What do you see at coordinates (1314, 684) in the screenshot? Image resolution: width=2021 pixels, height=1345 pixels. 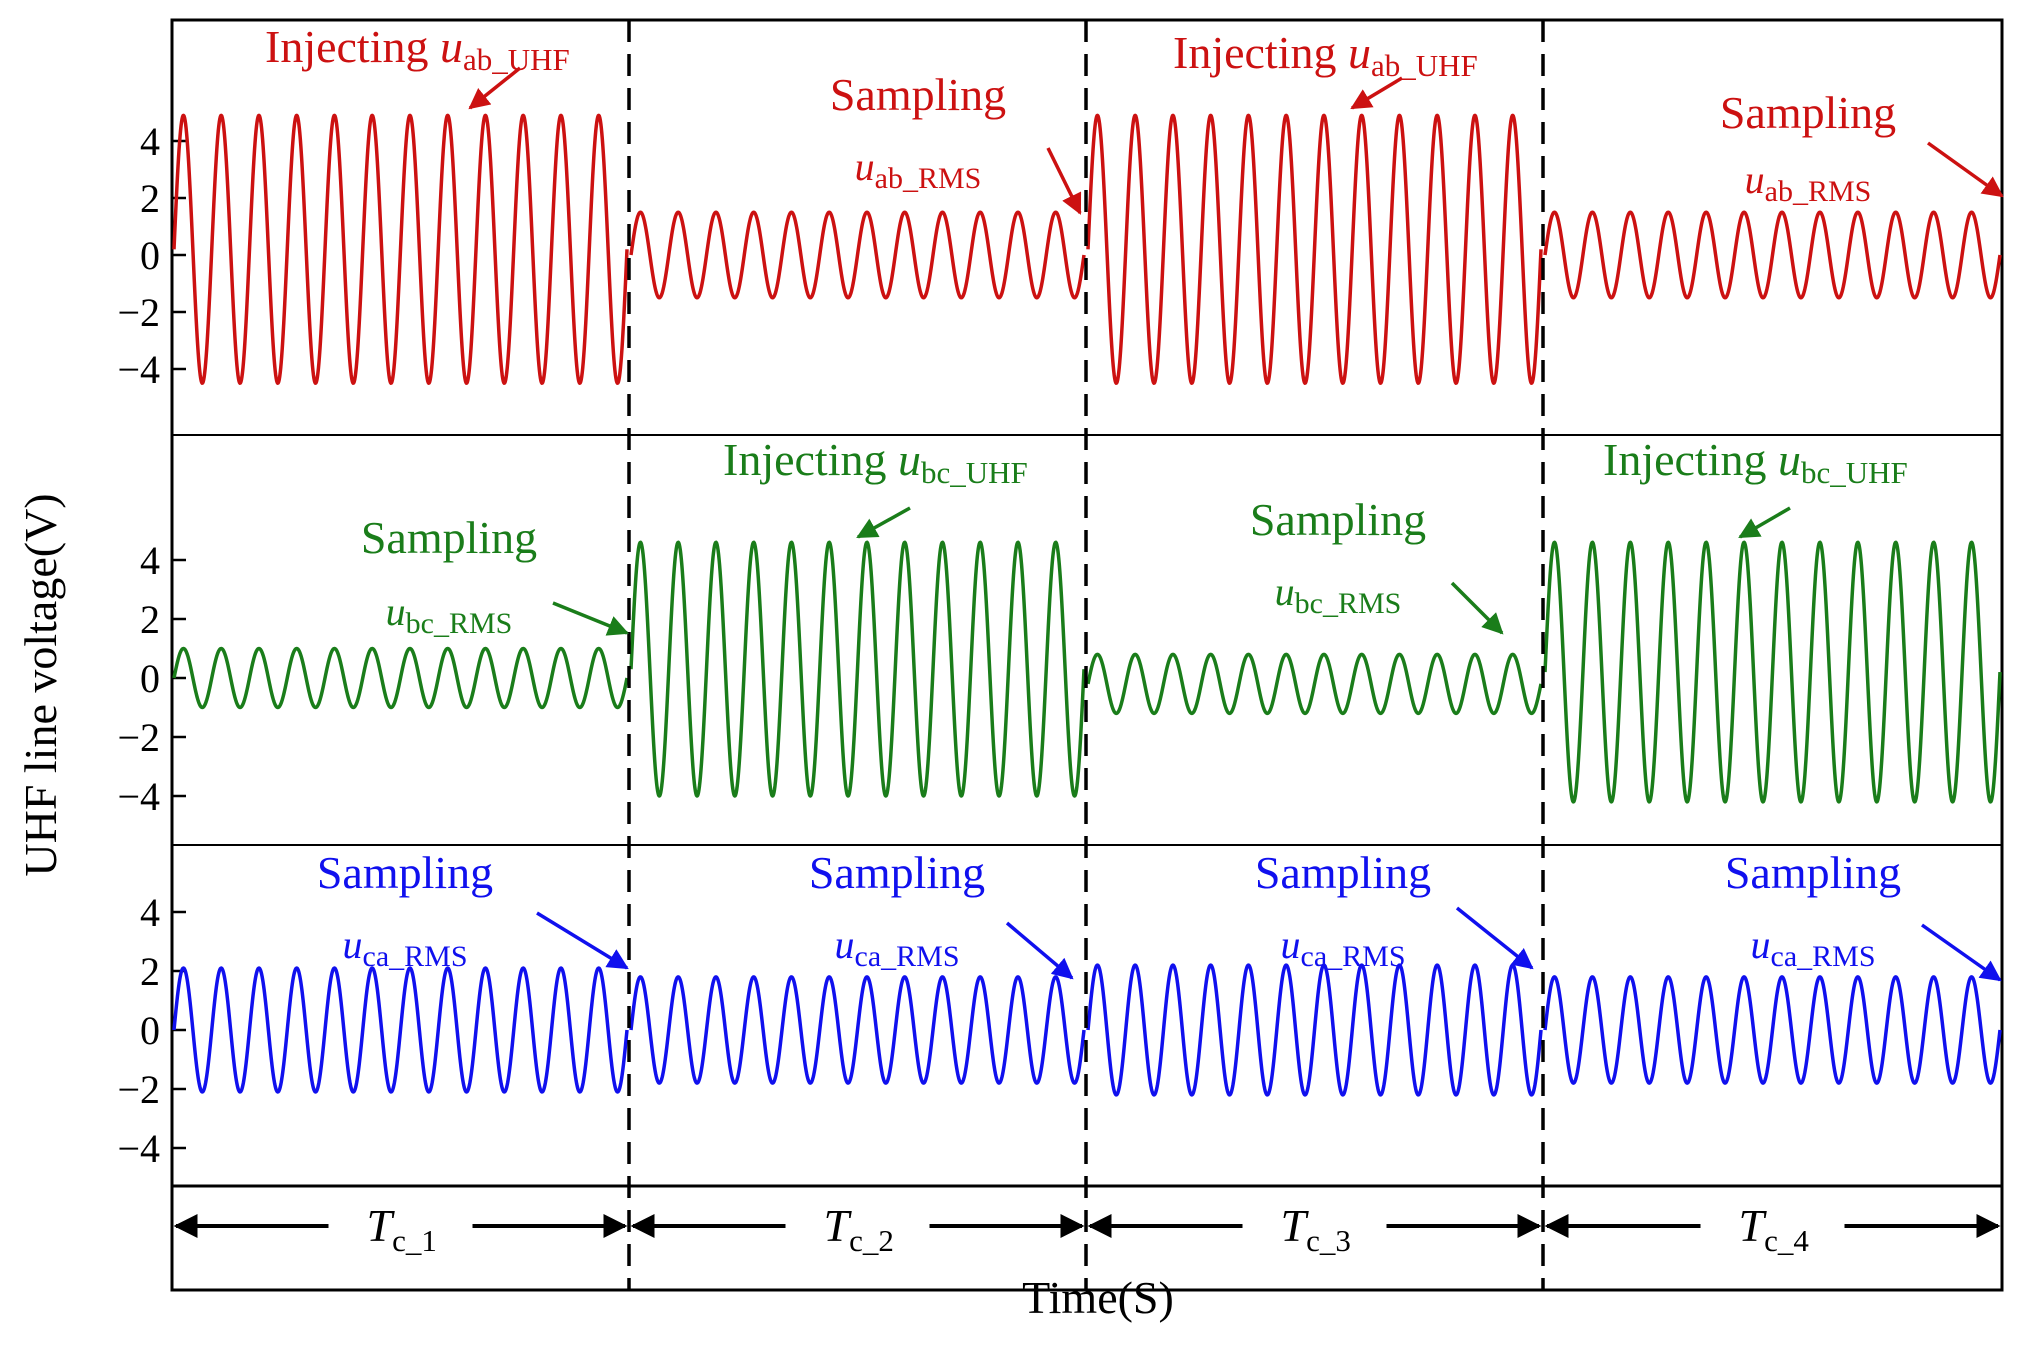 I see `series-line-u_bc-seg3` at bounding box center [1314, 684].